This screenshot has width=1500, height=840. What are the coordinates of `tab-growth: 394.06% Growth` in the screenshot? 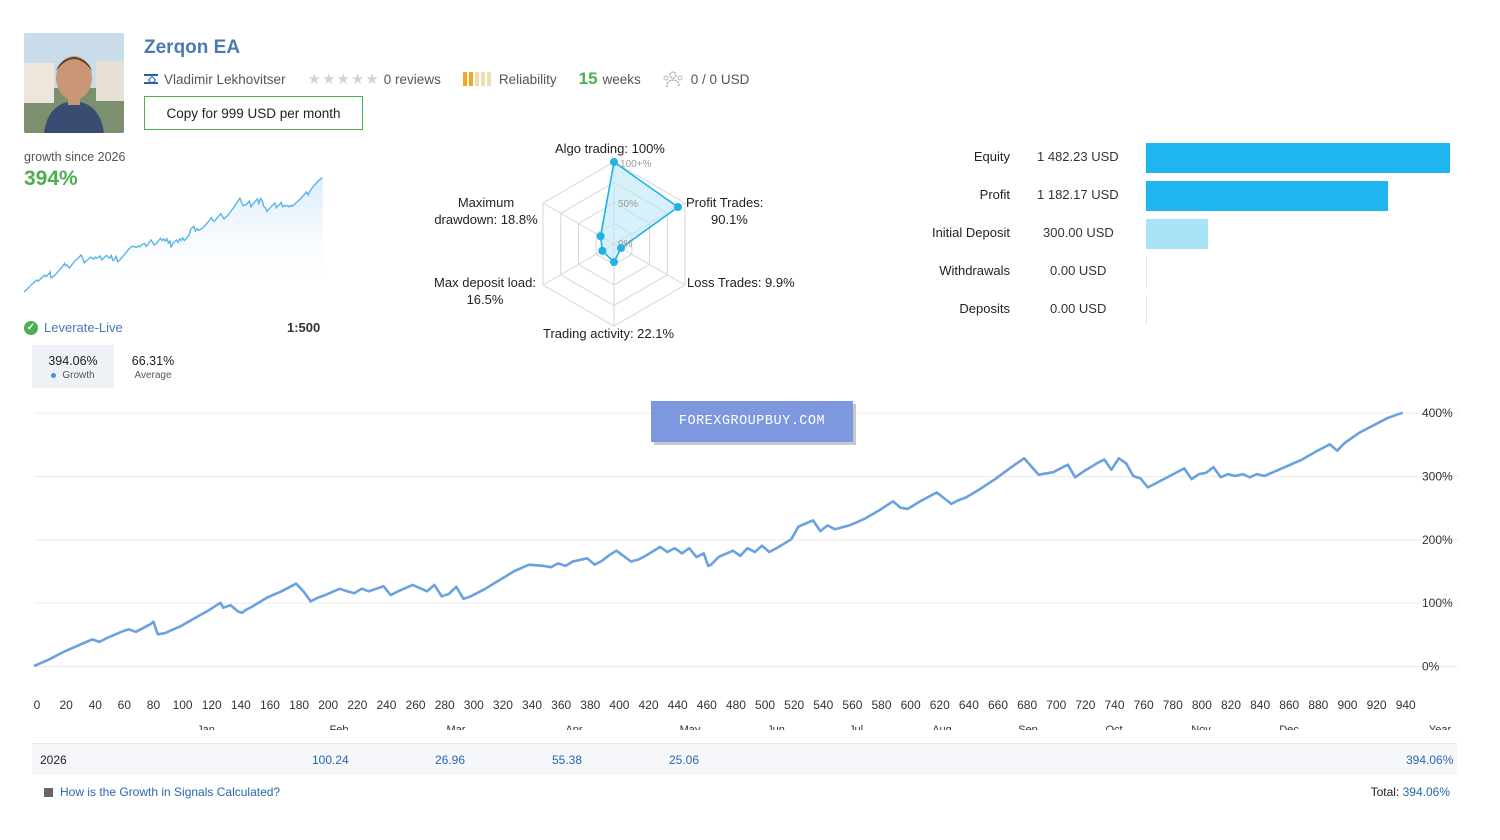 It's located at (73, 366).